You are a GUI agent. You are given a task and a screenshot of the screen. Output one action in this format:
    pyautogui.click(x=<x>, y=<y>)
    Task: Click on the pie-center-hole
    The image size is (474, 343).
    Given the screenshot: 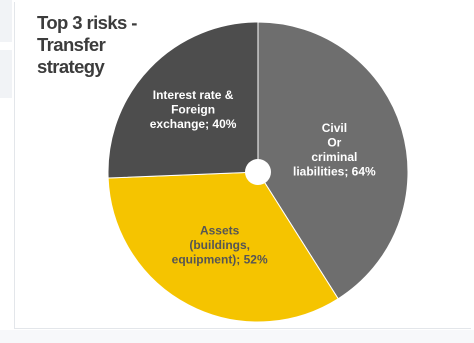 What is the action you would take?
    pyautogui.click(x=258, y=172)
    